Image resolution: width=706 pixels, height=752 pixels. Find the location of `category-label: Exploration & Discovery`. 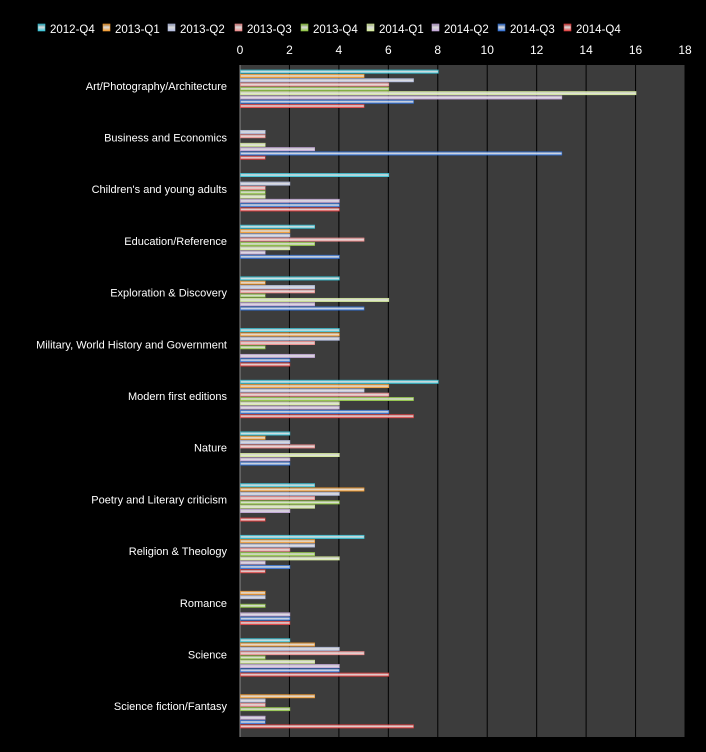

category-label: Exploration & Discovery is located at coordinates (168, 294).